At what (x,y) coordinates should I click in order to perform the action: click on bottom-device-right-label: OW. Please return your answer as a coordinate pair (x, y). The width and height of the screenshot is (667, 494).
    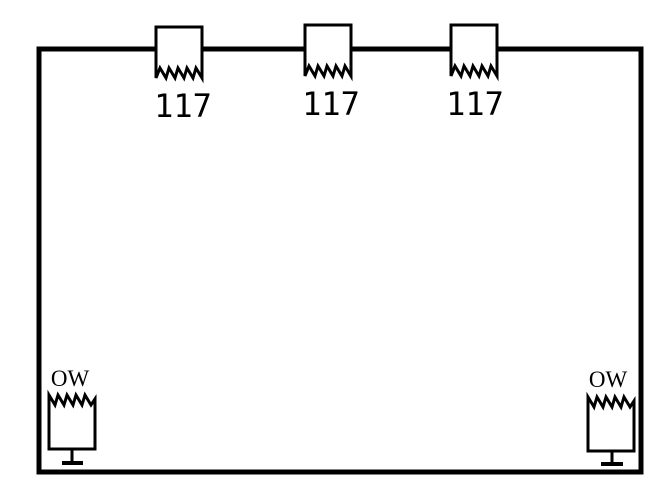
    Looking at the image, I should click on (608, 379).